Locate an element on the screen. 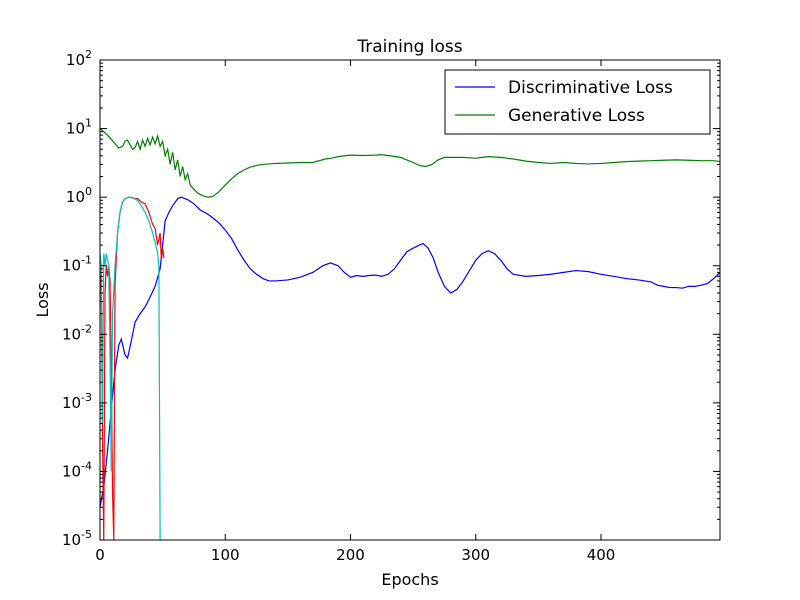  y-tick-label: 10¹ is located at coordinates (79, 127).